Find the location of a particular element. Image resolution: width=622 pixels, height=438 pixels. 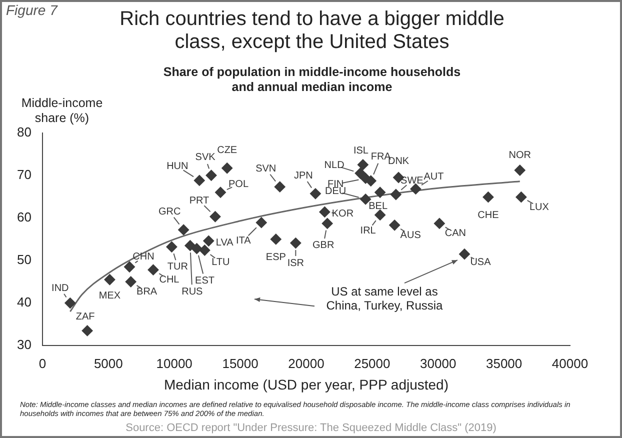

annotation: KOR is located at coordinates (343, 214).